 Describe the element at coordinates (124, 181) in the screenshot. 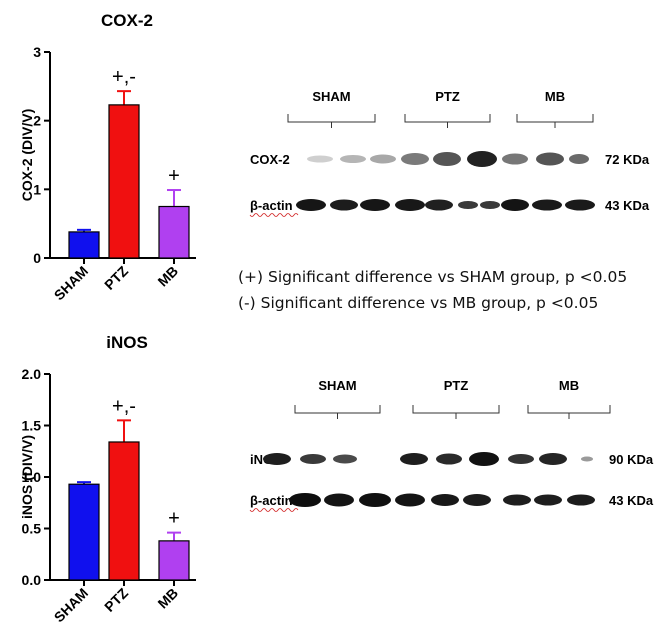

I see `cox2-bar-ptz` at that location.